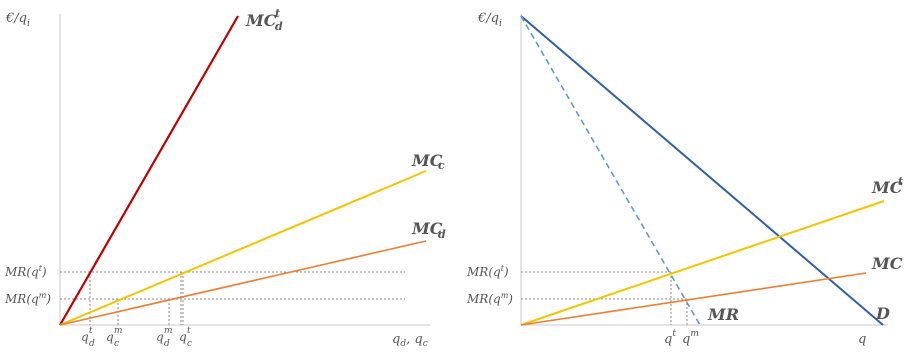 This screenshot has height=352, width=910. I want to click on left-x-tick-qdt: q t d, so click(88, 337).